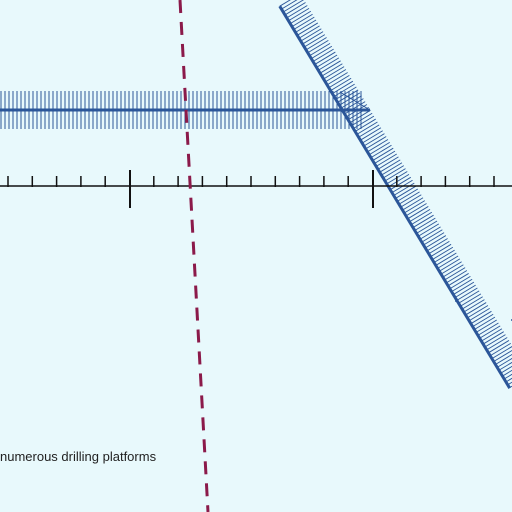 The height and width of the screenshot is (512, 512). Describe the element at coordinates (194, 256) in the screenshot. I see `boundary-line` at that location.